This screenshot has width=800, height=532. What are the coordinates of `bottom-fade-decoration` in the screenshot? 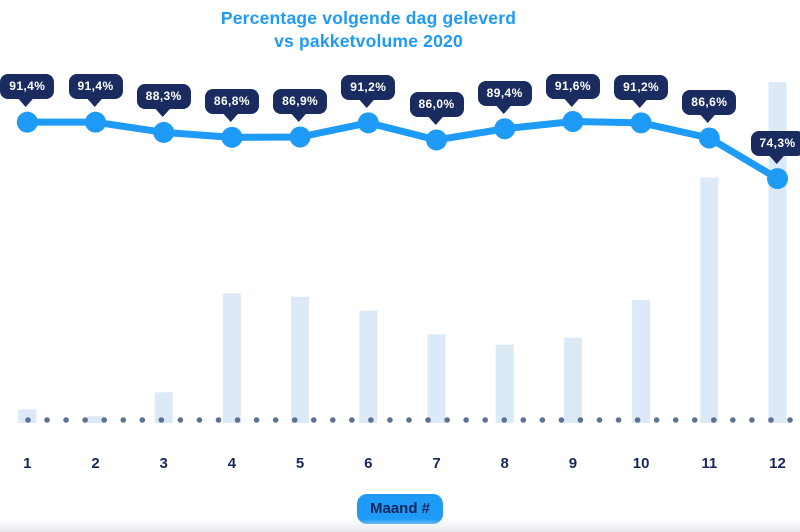 It's located at (400, 525).